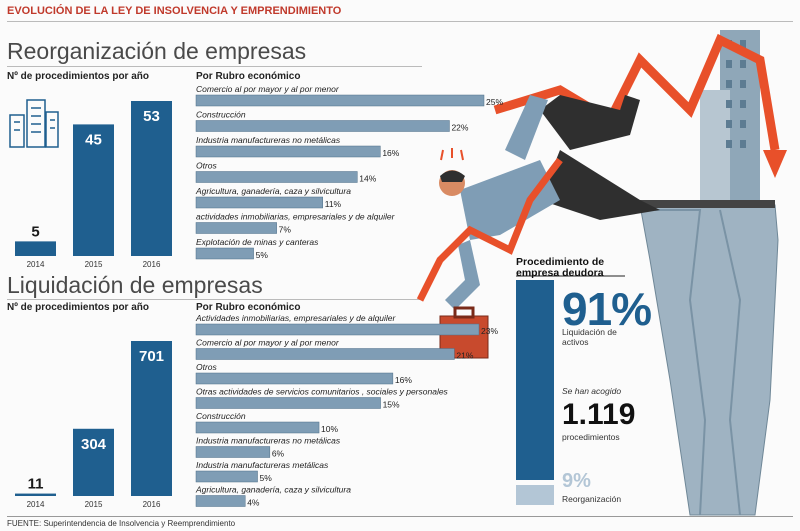 The image size is (800, 531). What do you see at coordinates (709, 360) in the screenshot?
I see `cliff` at bounding box center [709, 360].